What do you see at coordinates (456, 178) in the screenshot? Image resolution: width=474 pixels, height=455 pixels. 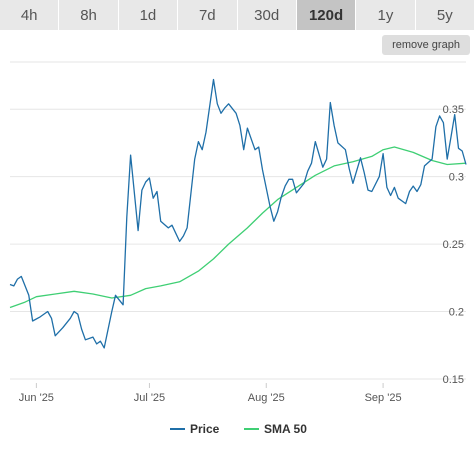 I see `y-tick-label: 0.3` at bounding box center [456, 178].